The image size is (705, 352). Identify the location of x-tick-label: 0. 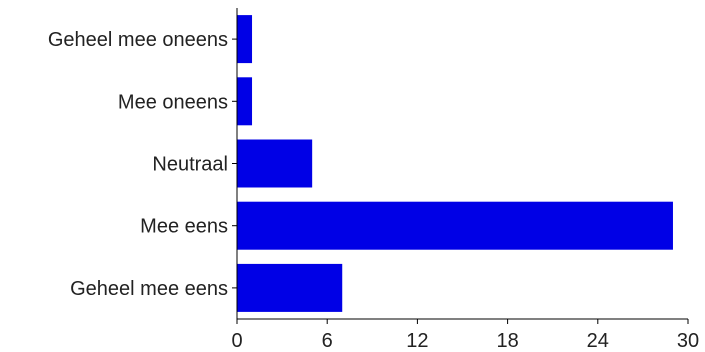
(236, 341).